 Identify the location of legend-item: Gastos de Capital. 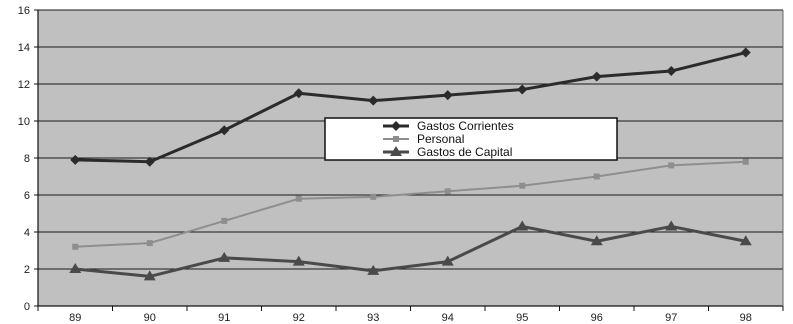
(447, 152).